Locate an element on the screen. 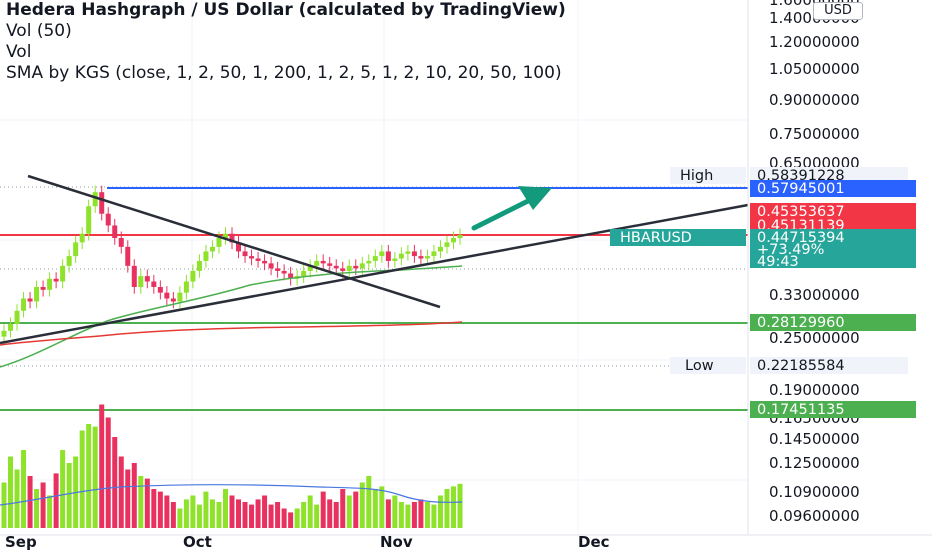 The width and height of the screenshot is (932, 550). red-level-value-1: 0.45353637 is located at coordinates (801, 212).